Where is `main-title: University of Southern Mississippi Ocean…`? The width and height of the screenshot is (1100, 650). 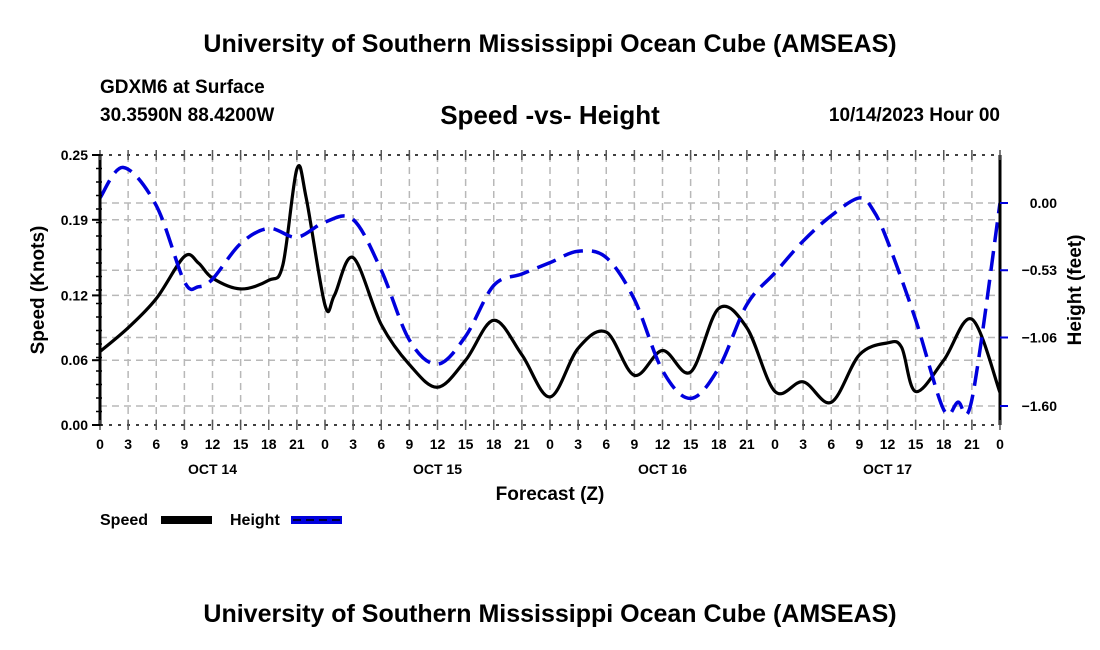
main-title: University of Southern Mississippi Ocean… is located at coordinates (550, 44).